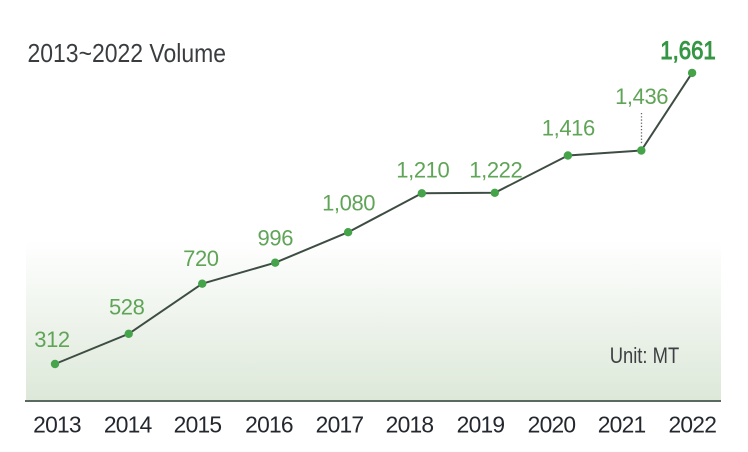 The height and width of the screenshot is (452, 748). What do you see at coordinates (128, 424) in the screenshot?
I see `svg-text: 2014` at bounding box center [128, 424].